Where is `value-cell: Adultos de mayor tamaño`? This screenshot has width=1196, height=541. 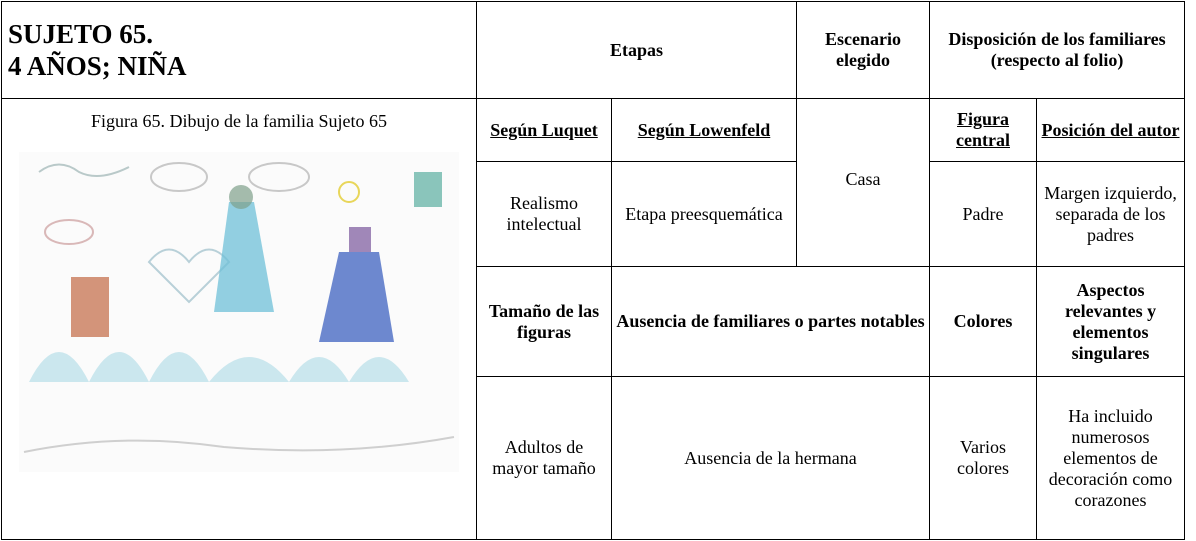
value-cell: Adultos de mayor tamaño is located at coordinates (544, 458).